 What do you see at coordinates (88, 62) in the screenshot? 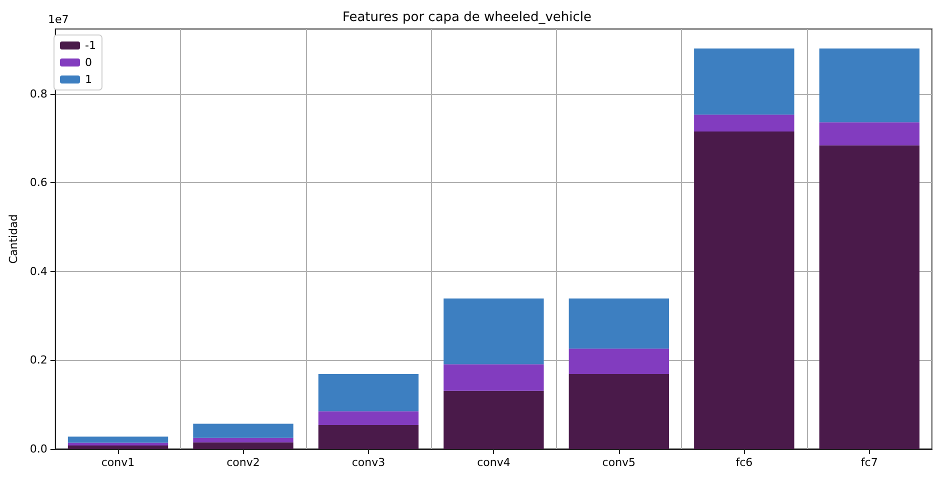
I see `legend-label: 0` at bounding box center [88, 62].